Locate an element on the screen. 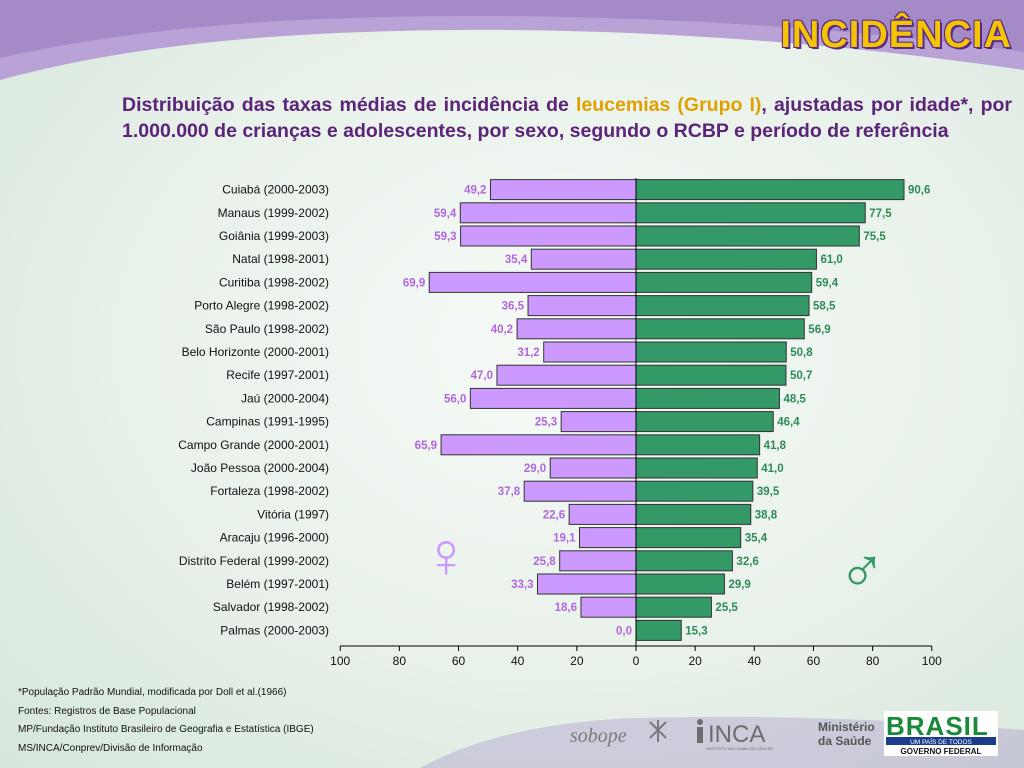  category-label: Vitória (1997) is located at coordinates (293, 514).